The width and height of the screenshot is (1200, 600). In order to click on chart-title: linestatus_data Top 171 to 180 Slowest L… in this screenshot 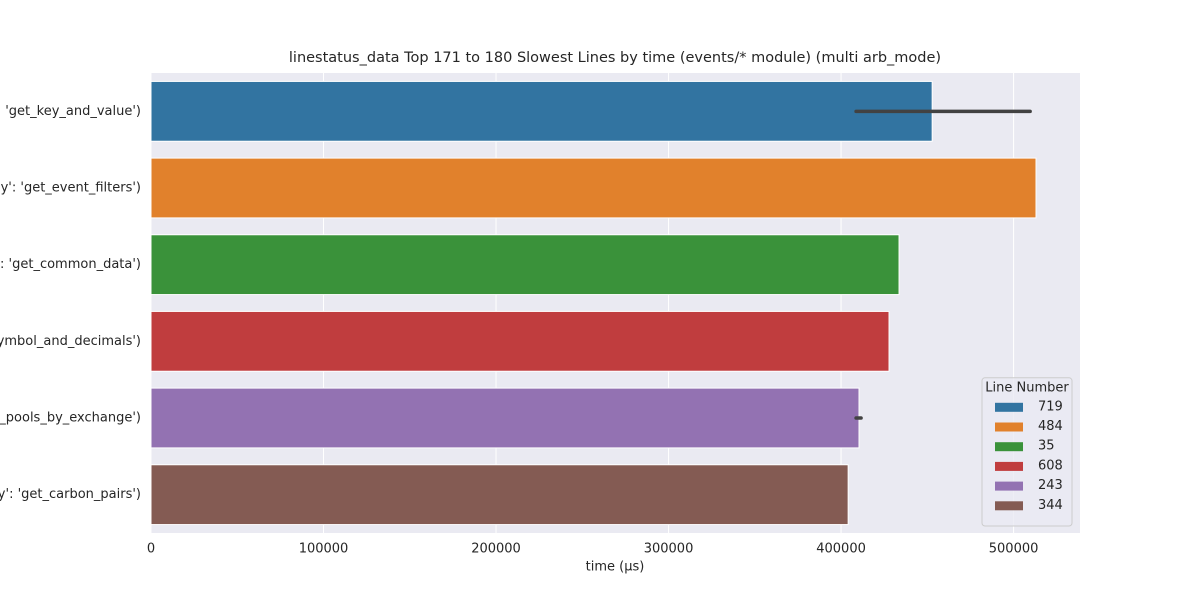, I will do `click(615, 58)`.